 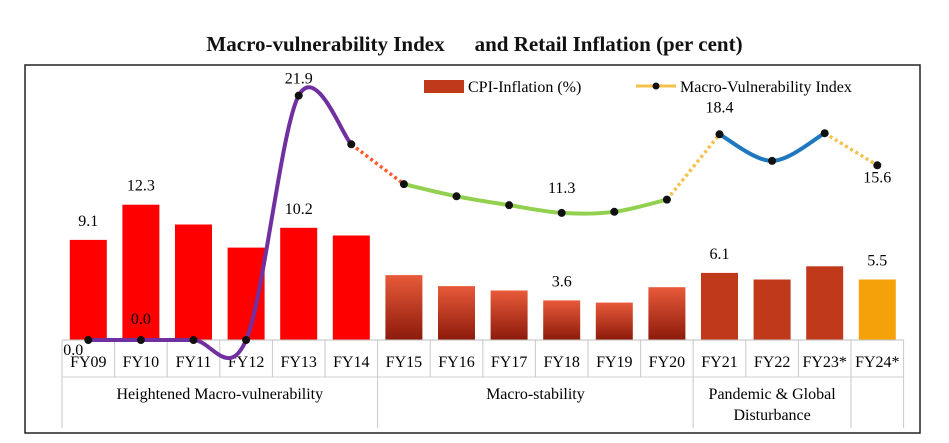 What do you see at coordinates (667, 362) in the screenshot?
I see `x-tick-label: FY20` at bounding box center [667, 362].